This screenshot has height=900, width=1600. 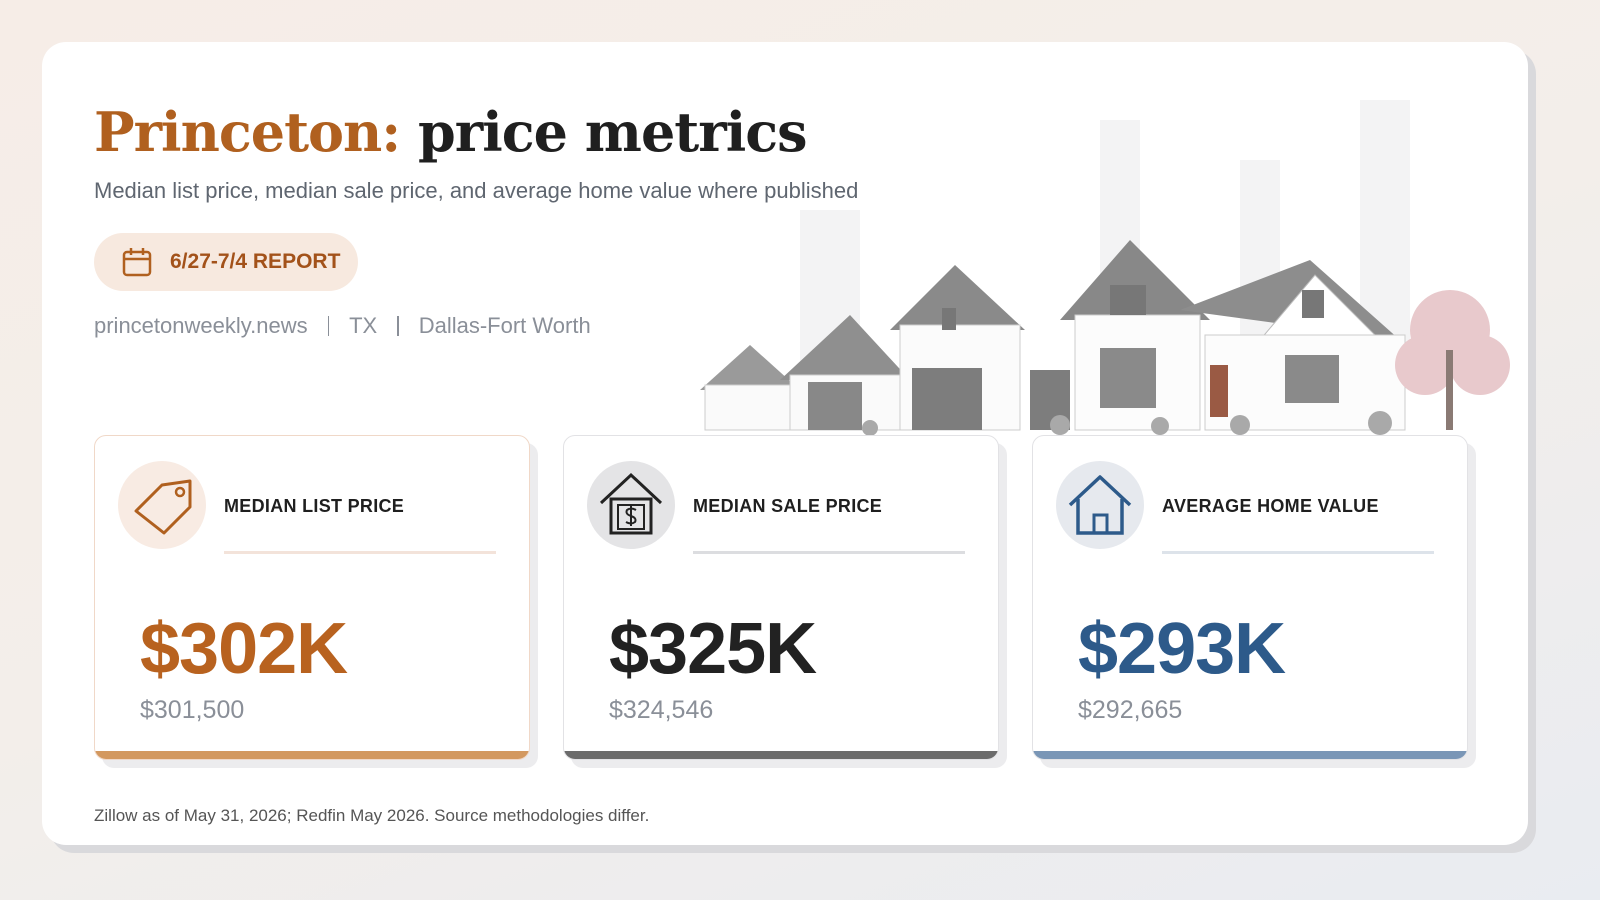 I want to click on badge-text: 6/27-7/4 REPORT, so click(x=255, y=261).